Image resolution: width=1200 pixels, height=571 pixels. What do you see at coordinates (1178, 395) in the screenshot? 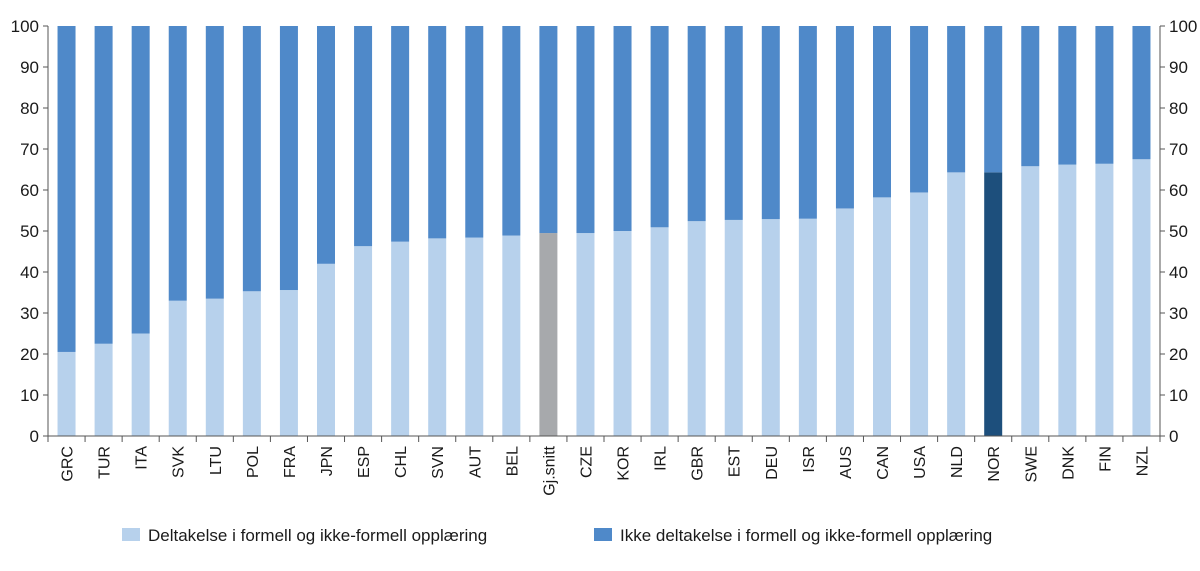
I see `y-tick-label-right: 10` at bounding box center [1178, 395].